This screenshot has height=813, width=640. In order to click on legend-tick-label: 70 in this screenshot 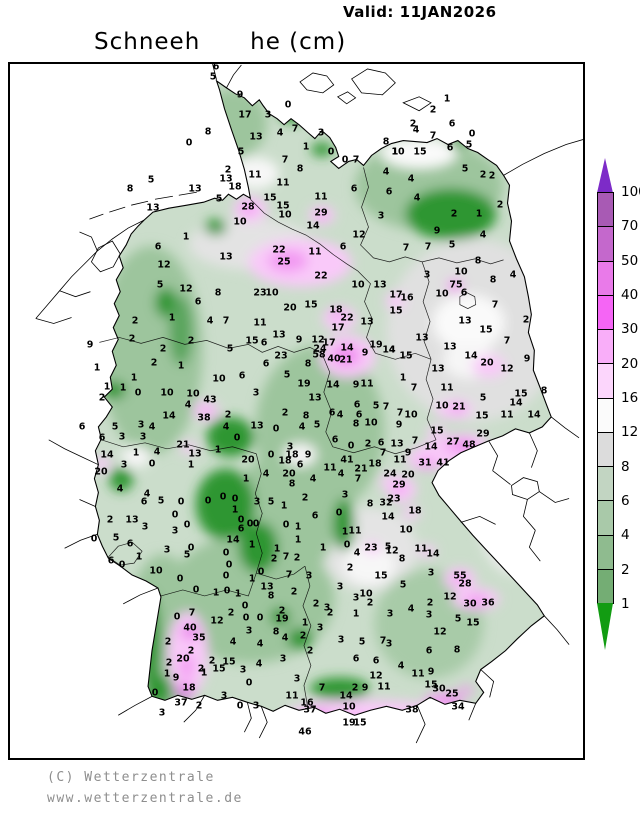, I will do `click(630, 226)`.